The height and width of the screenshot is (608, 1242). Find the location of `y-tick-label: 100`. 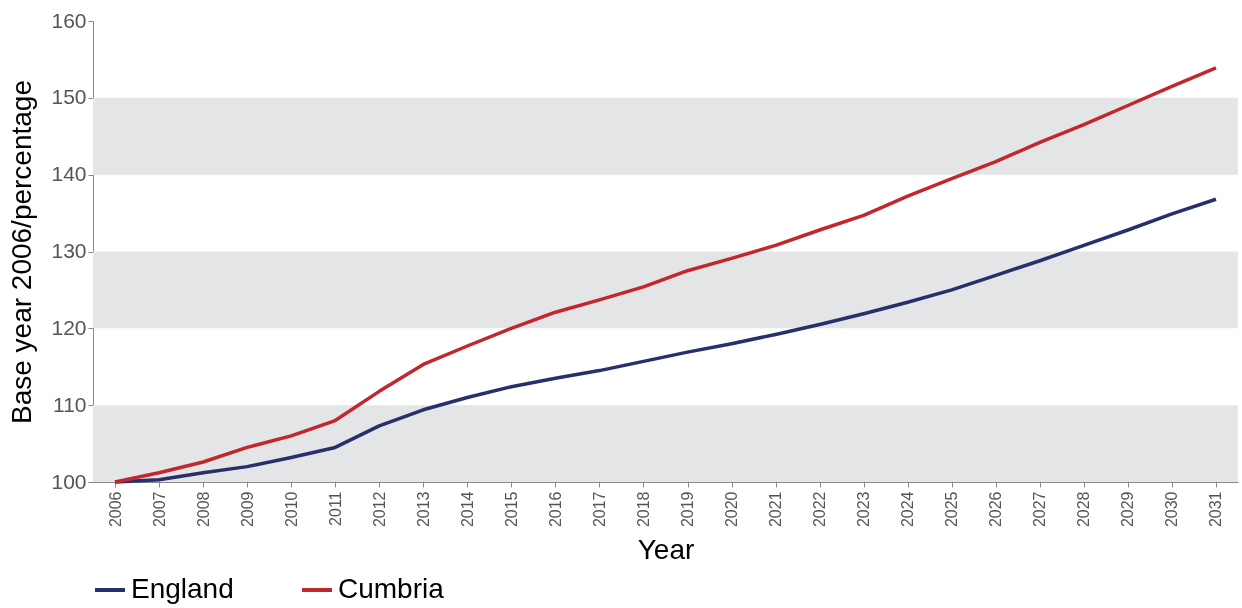

y-tick-label: 100 is located at coordinates (69, 481).